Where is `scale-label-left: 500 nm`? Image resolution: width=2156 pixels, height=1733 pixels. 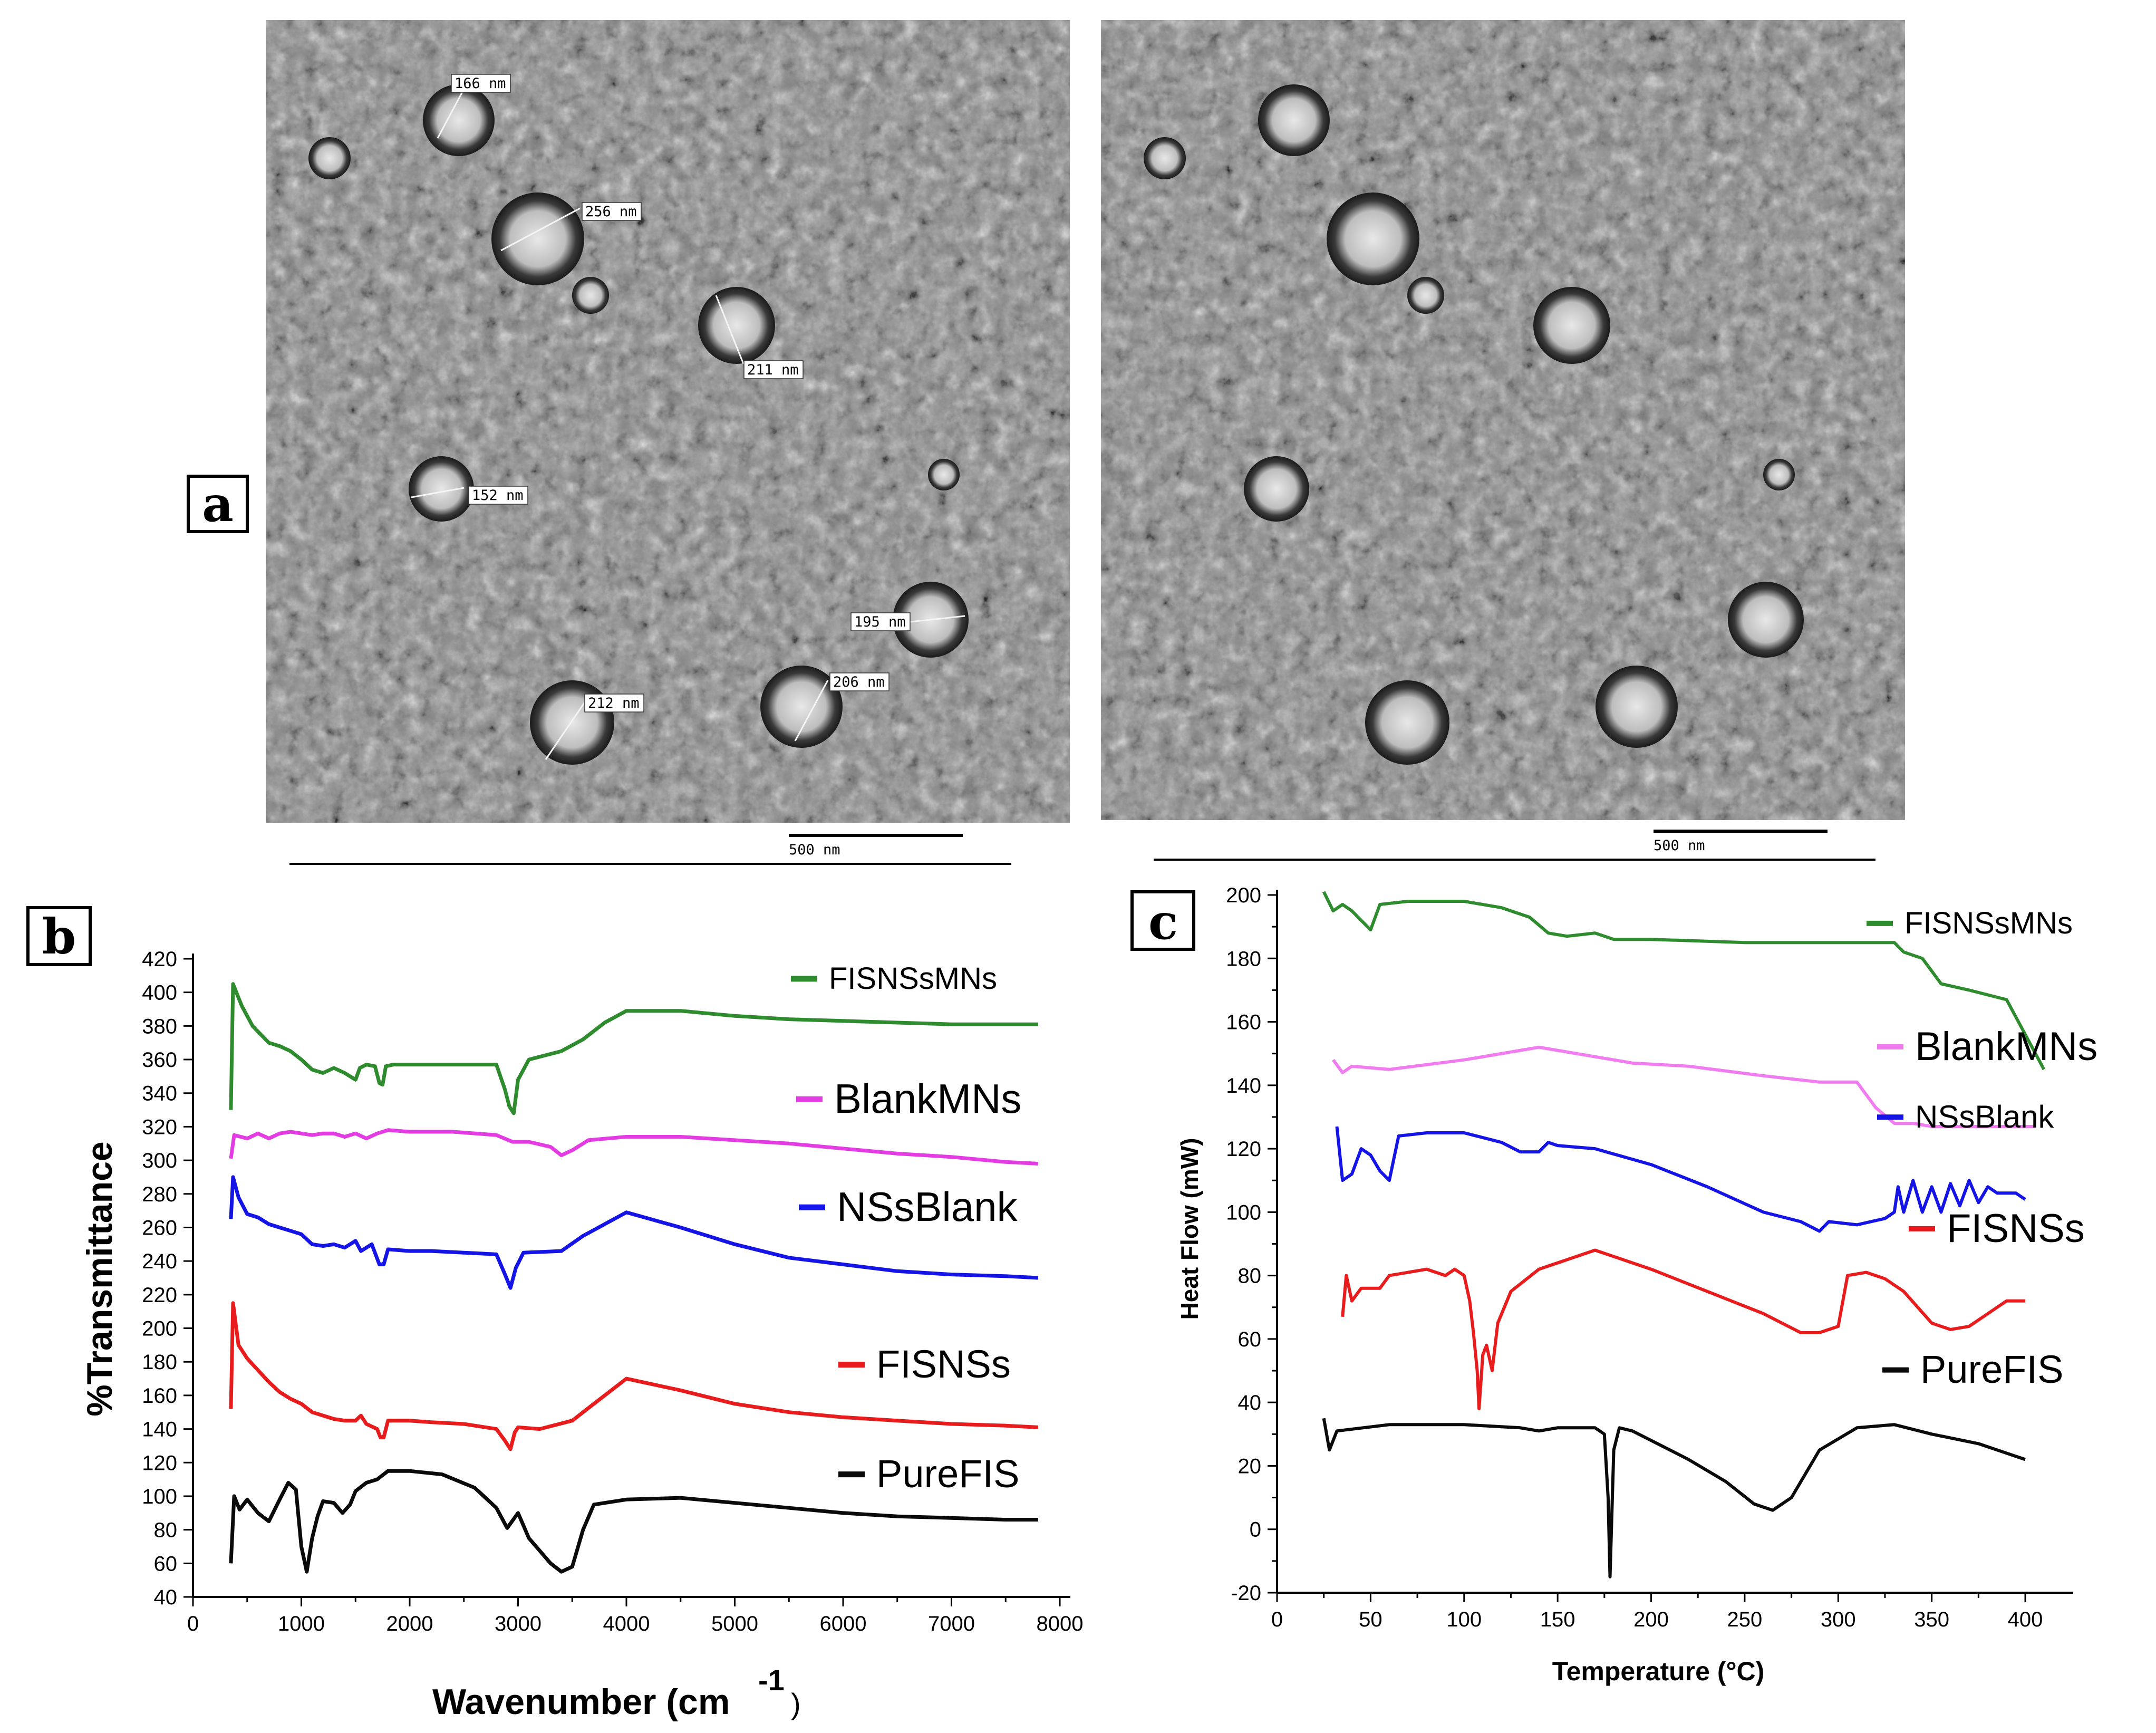 scale-label-left: 500 nm is located at coordinates (814, 850).